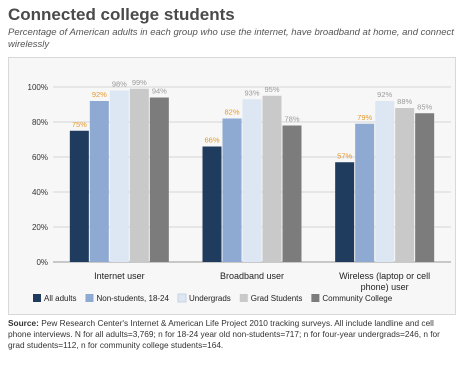  What do you see at coordinates (42, 262) in the screenshot?
I see `y-tick-label: 0%` at bounding box center [42, 262].